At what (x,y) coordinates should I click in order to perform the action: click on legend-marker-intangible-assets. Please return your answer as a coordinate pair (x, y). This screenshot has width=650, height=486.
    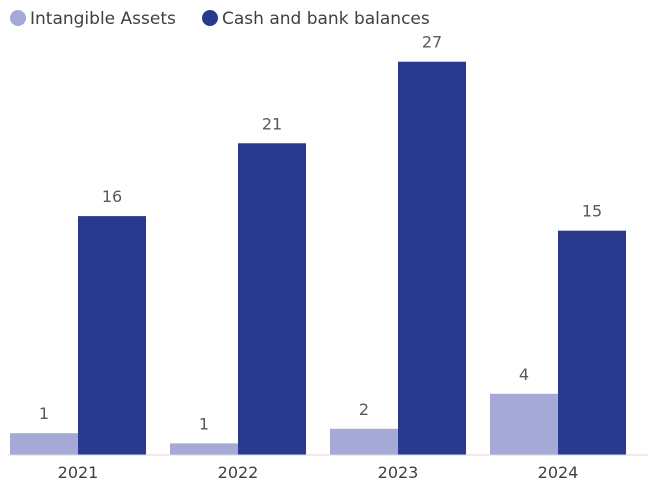
    Looking at the image, I should click on (18, 18).